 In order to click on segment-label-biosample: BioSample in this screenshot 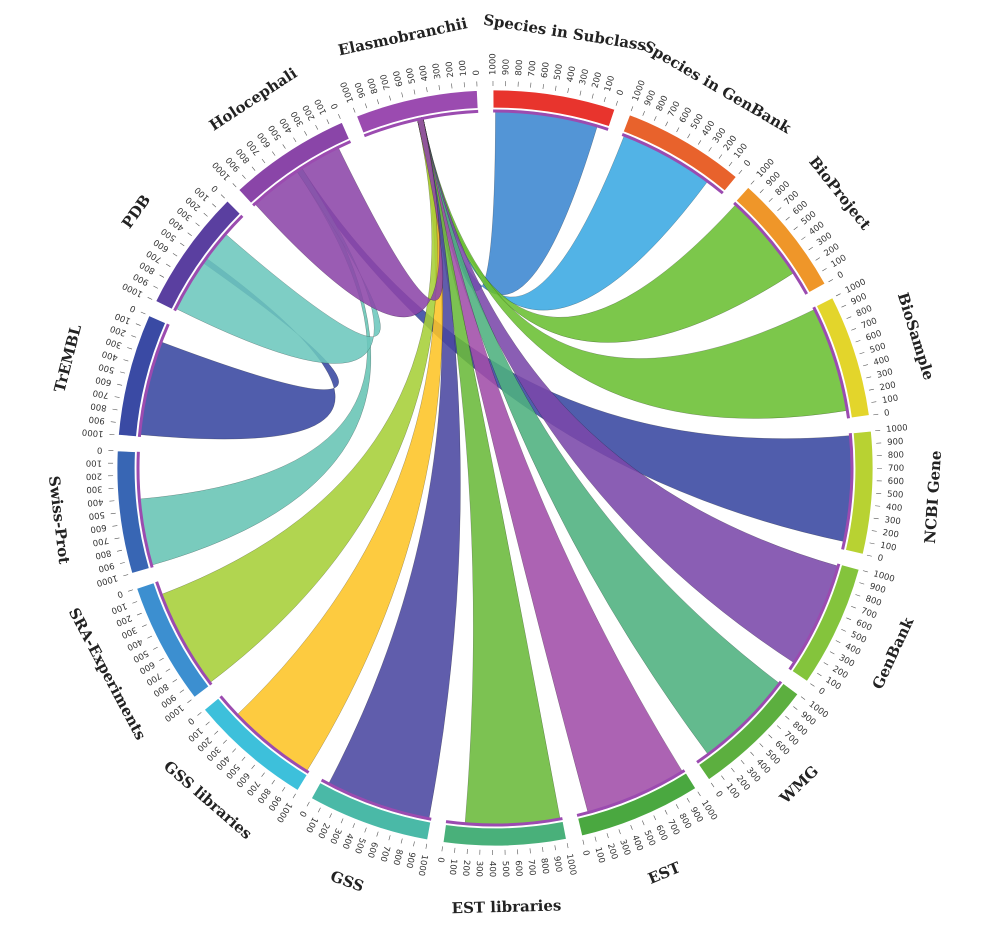, I will do `click(916, 336)`.